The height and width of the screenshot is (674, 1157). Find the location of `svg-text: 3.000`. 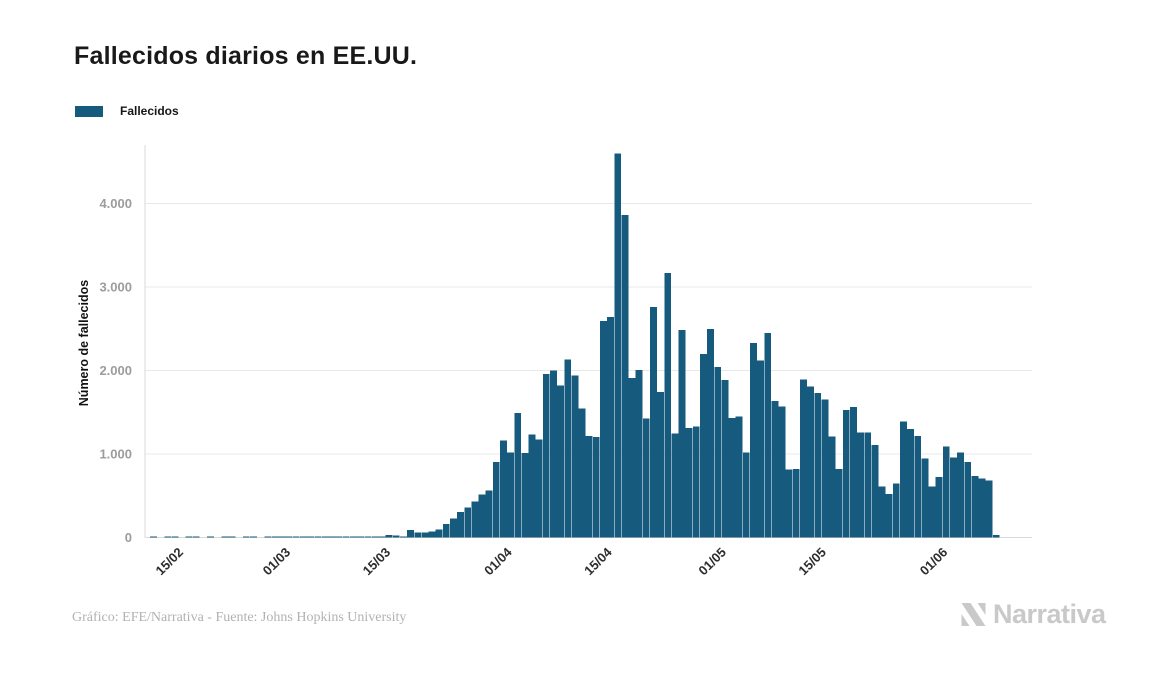

svg-text: 3.000 is located at coordinates (115, 287).